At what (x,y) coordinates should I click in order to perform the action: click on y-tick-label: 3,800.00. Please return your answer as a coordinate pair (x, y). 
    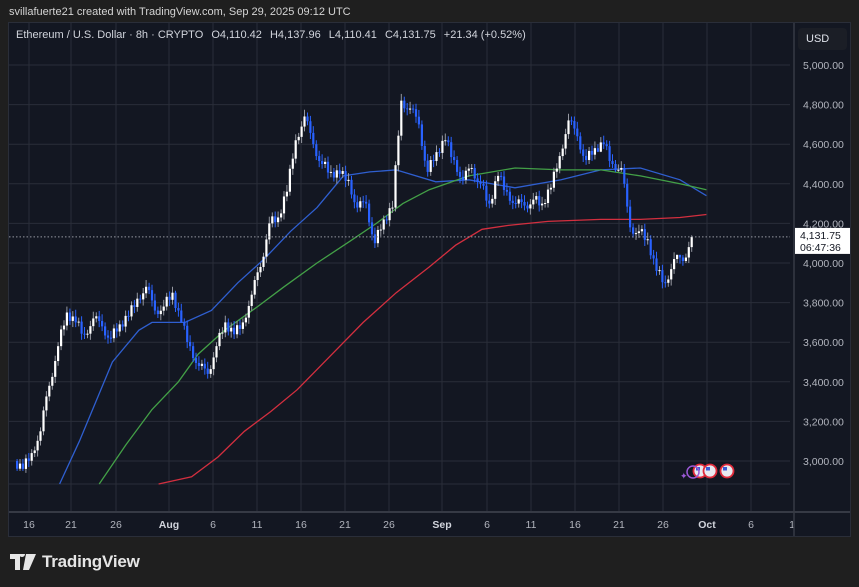
    Looking at the image, I should click on (823, 304).